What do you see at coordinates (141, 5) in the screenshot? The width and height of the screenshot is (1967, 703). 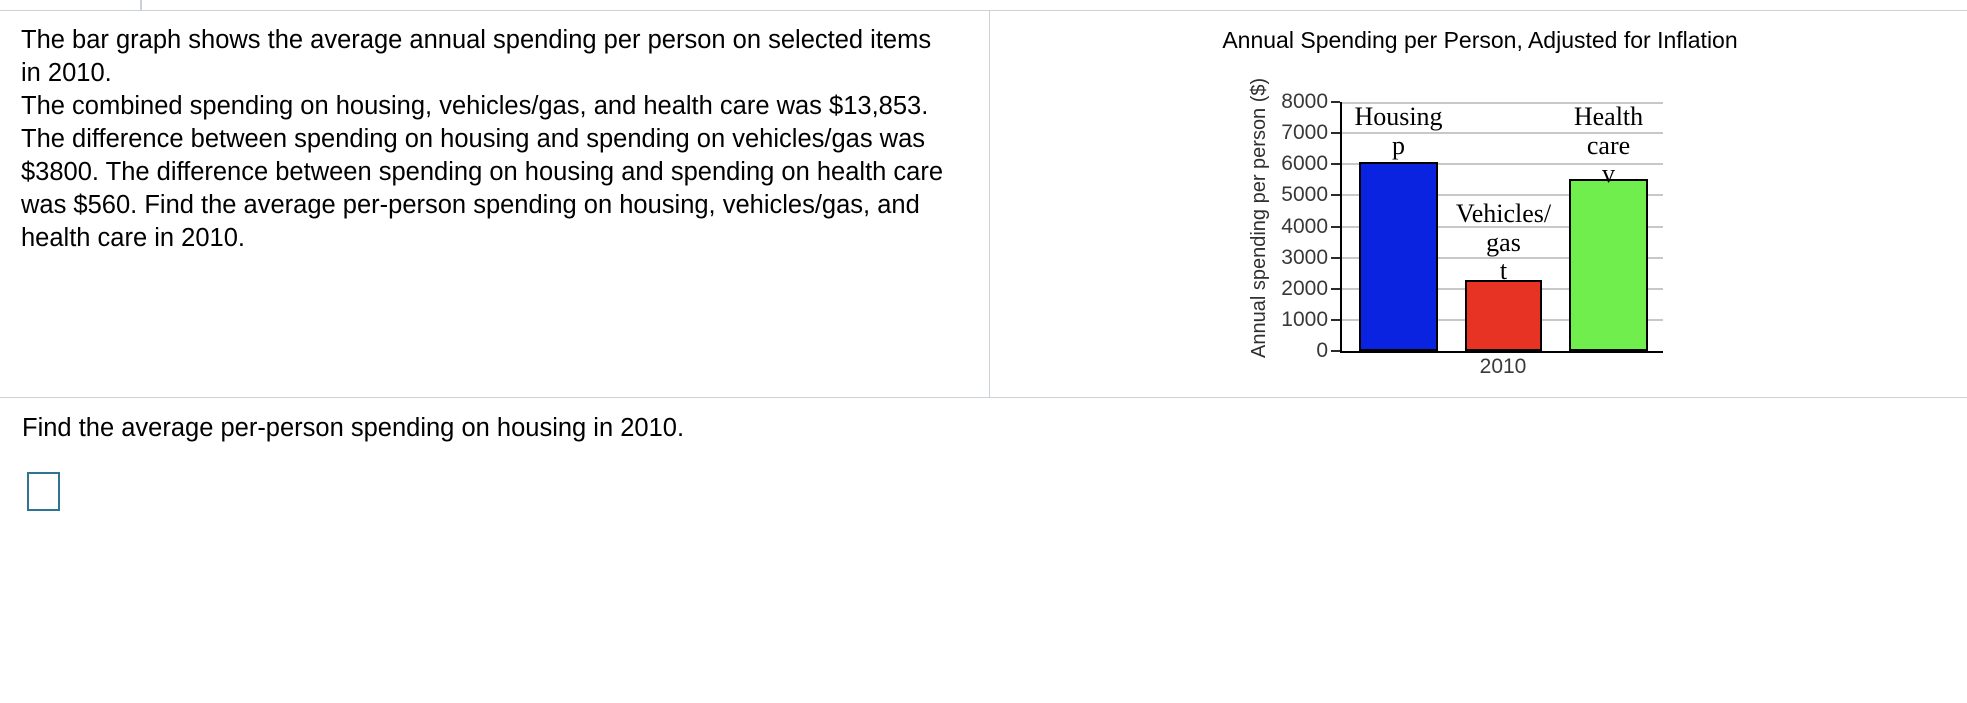 I see `top-divider-stub` at bounding box center [141, 5].